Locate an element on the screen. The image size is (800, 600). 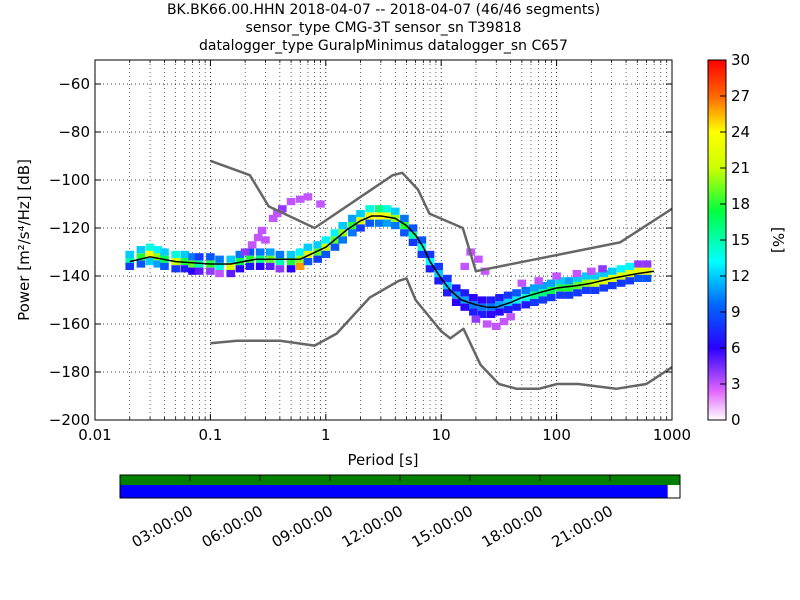
x-tick-label: 0.1 is located at coordinates (210, 435).